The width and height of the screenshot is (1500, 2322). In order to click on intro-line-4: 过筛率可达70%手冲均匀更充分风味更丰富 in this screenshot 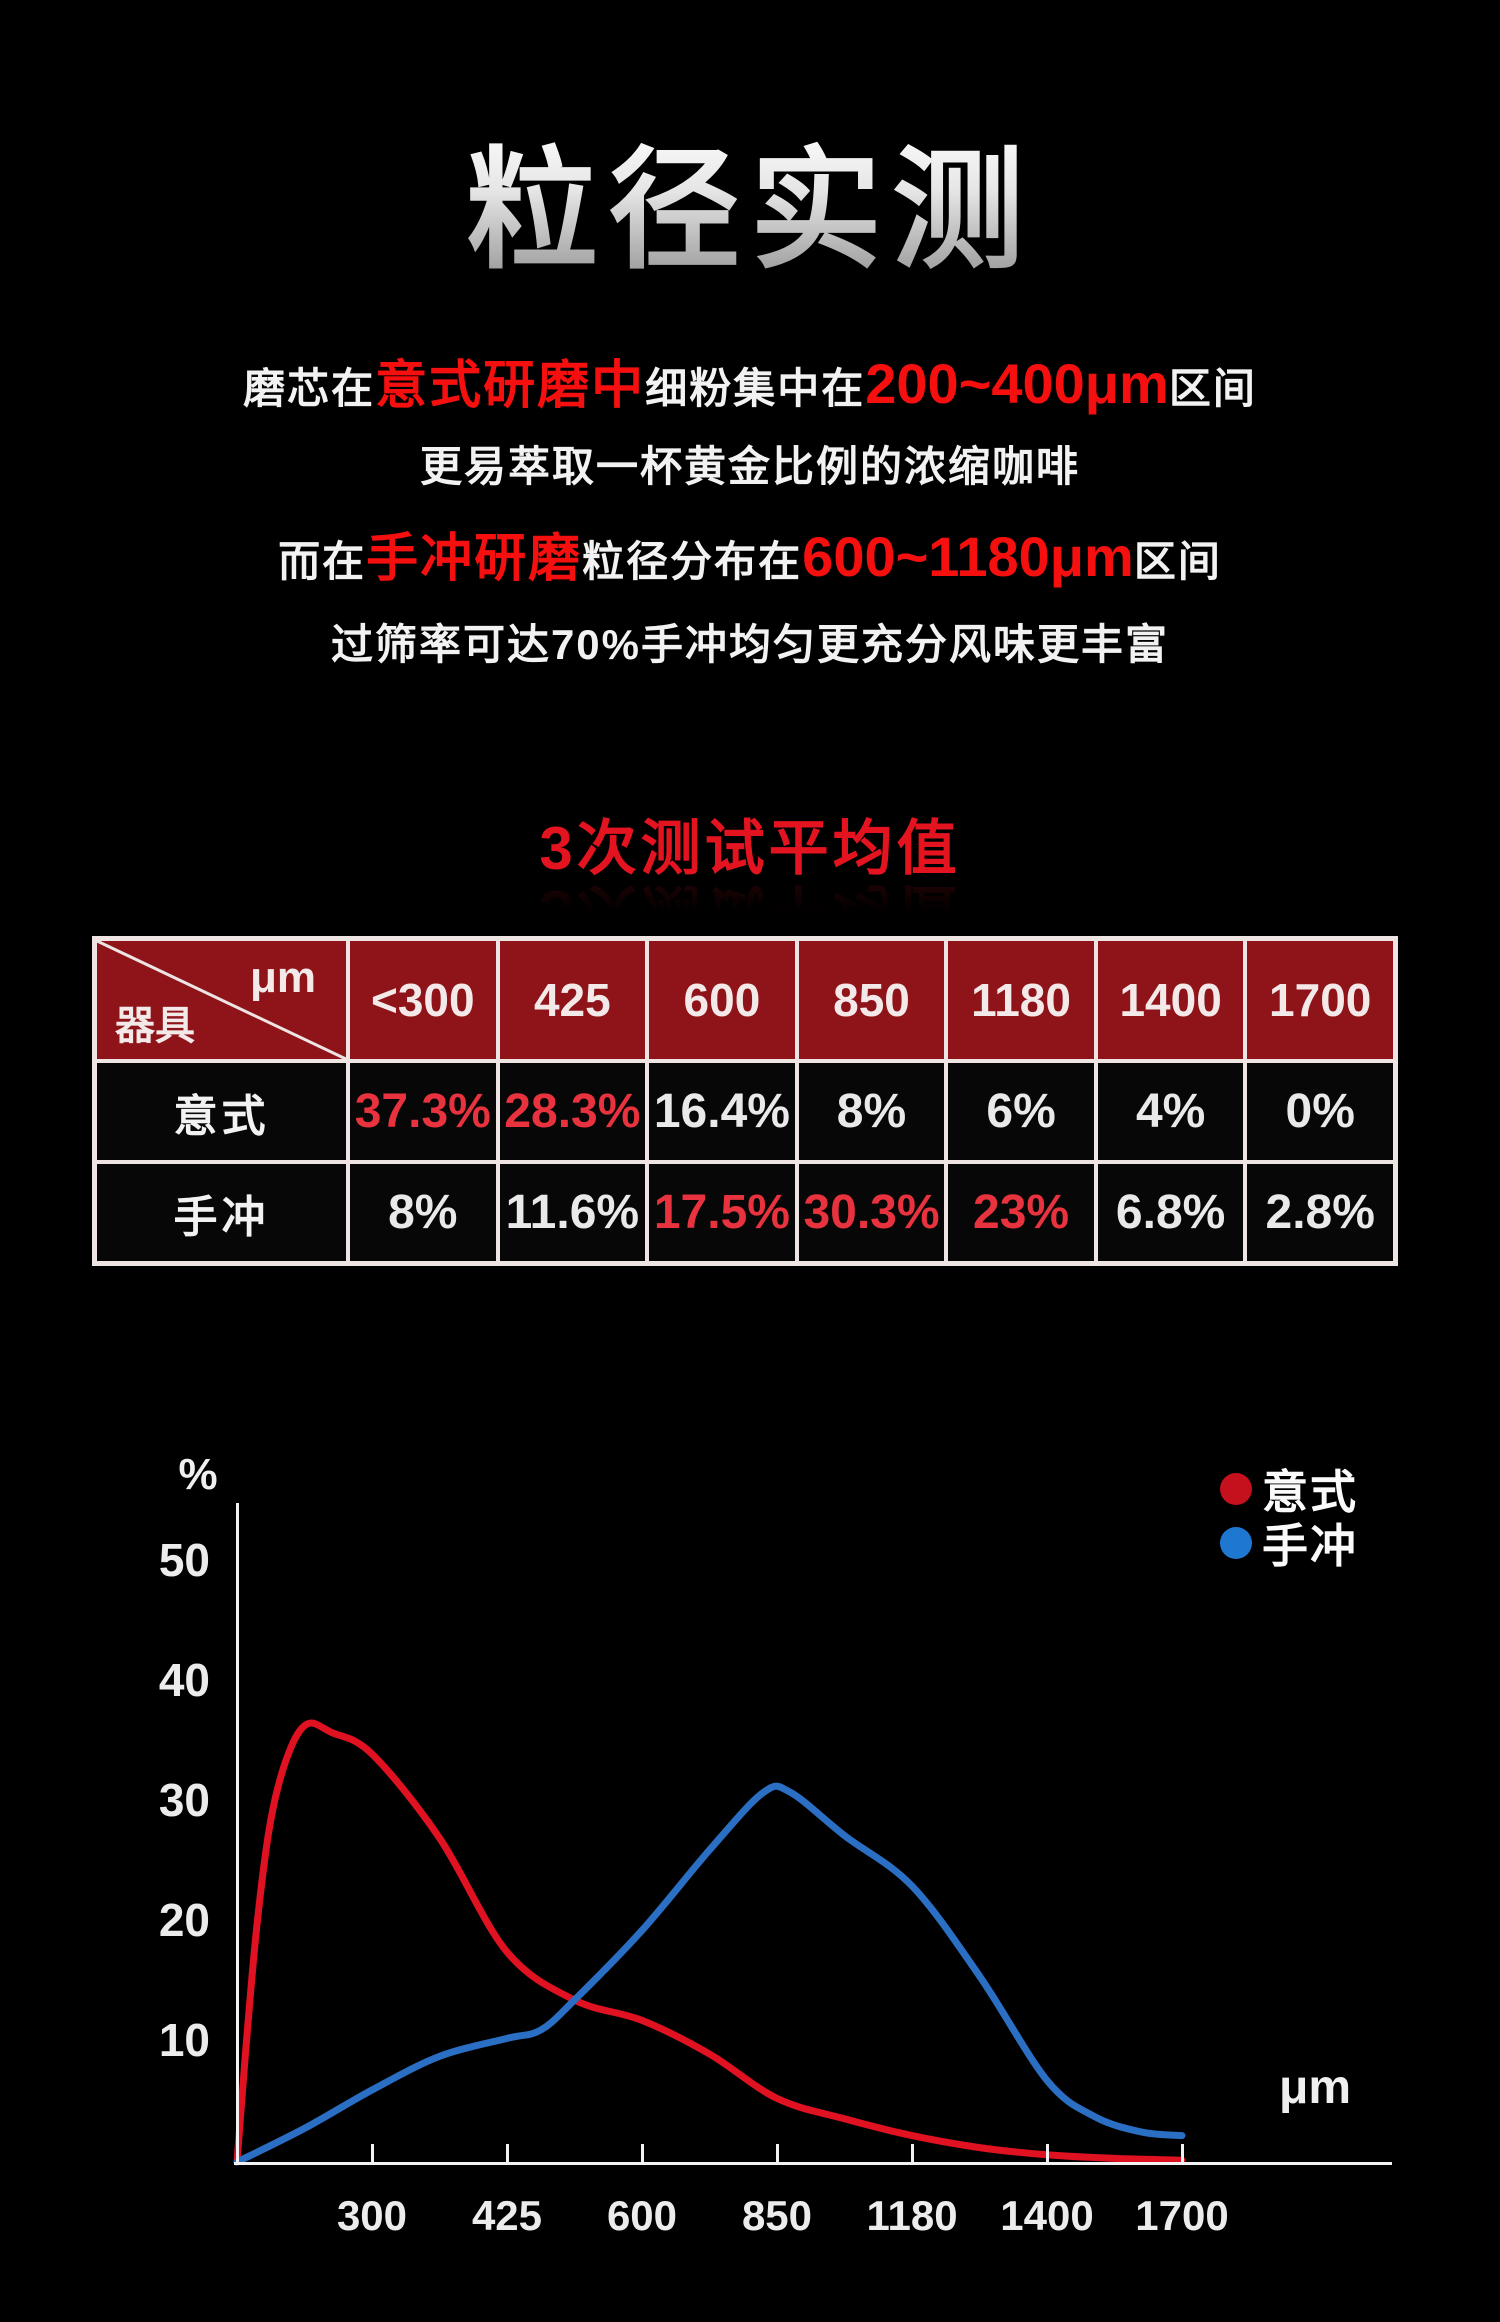, I will do `click(750, 641)`.